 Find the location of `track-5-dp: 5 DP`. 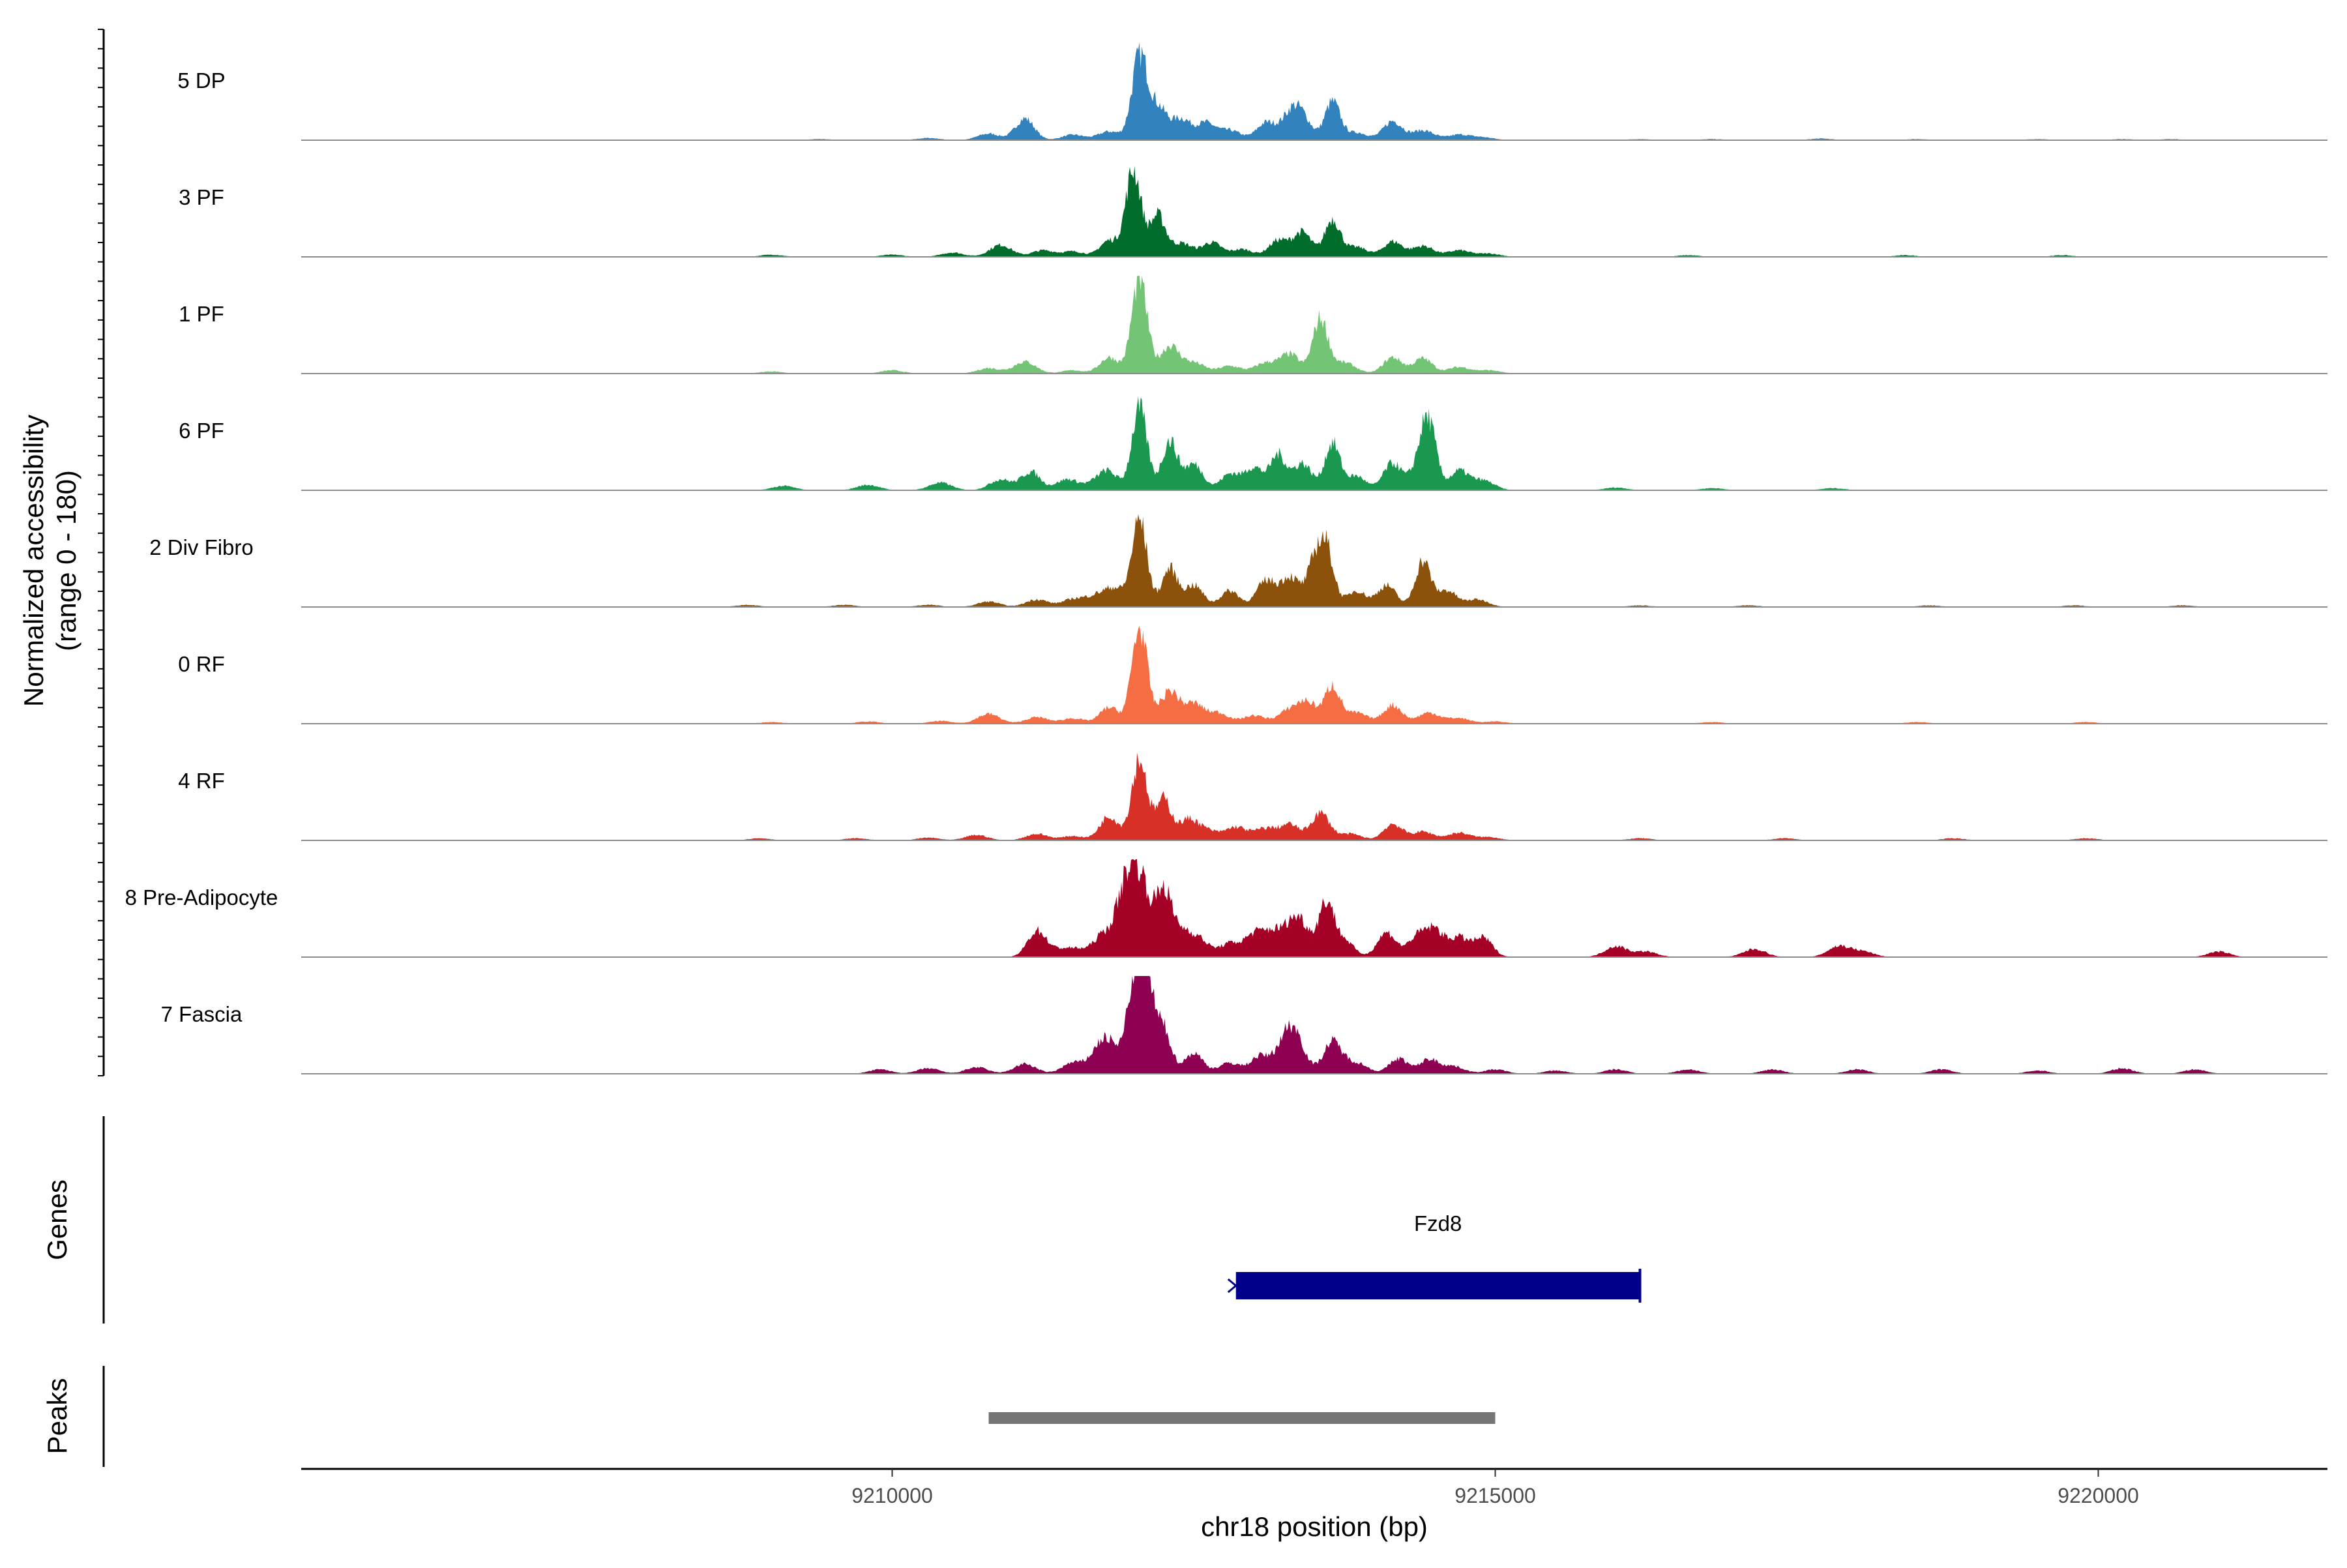

track-5-dp: 5 DP is located at coordinates (1252, 92).